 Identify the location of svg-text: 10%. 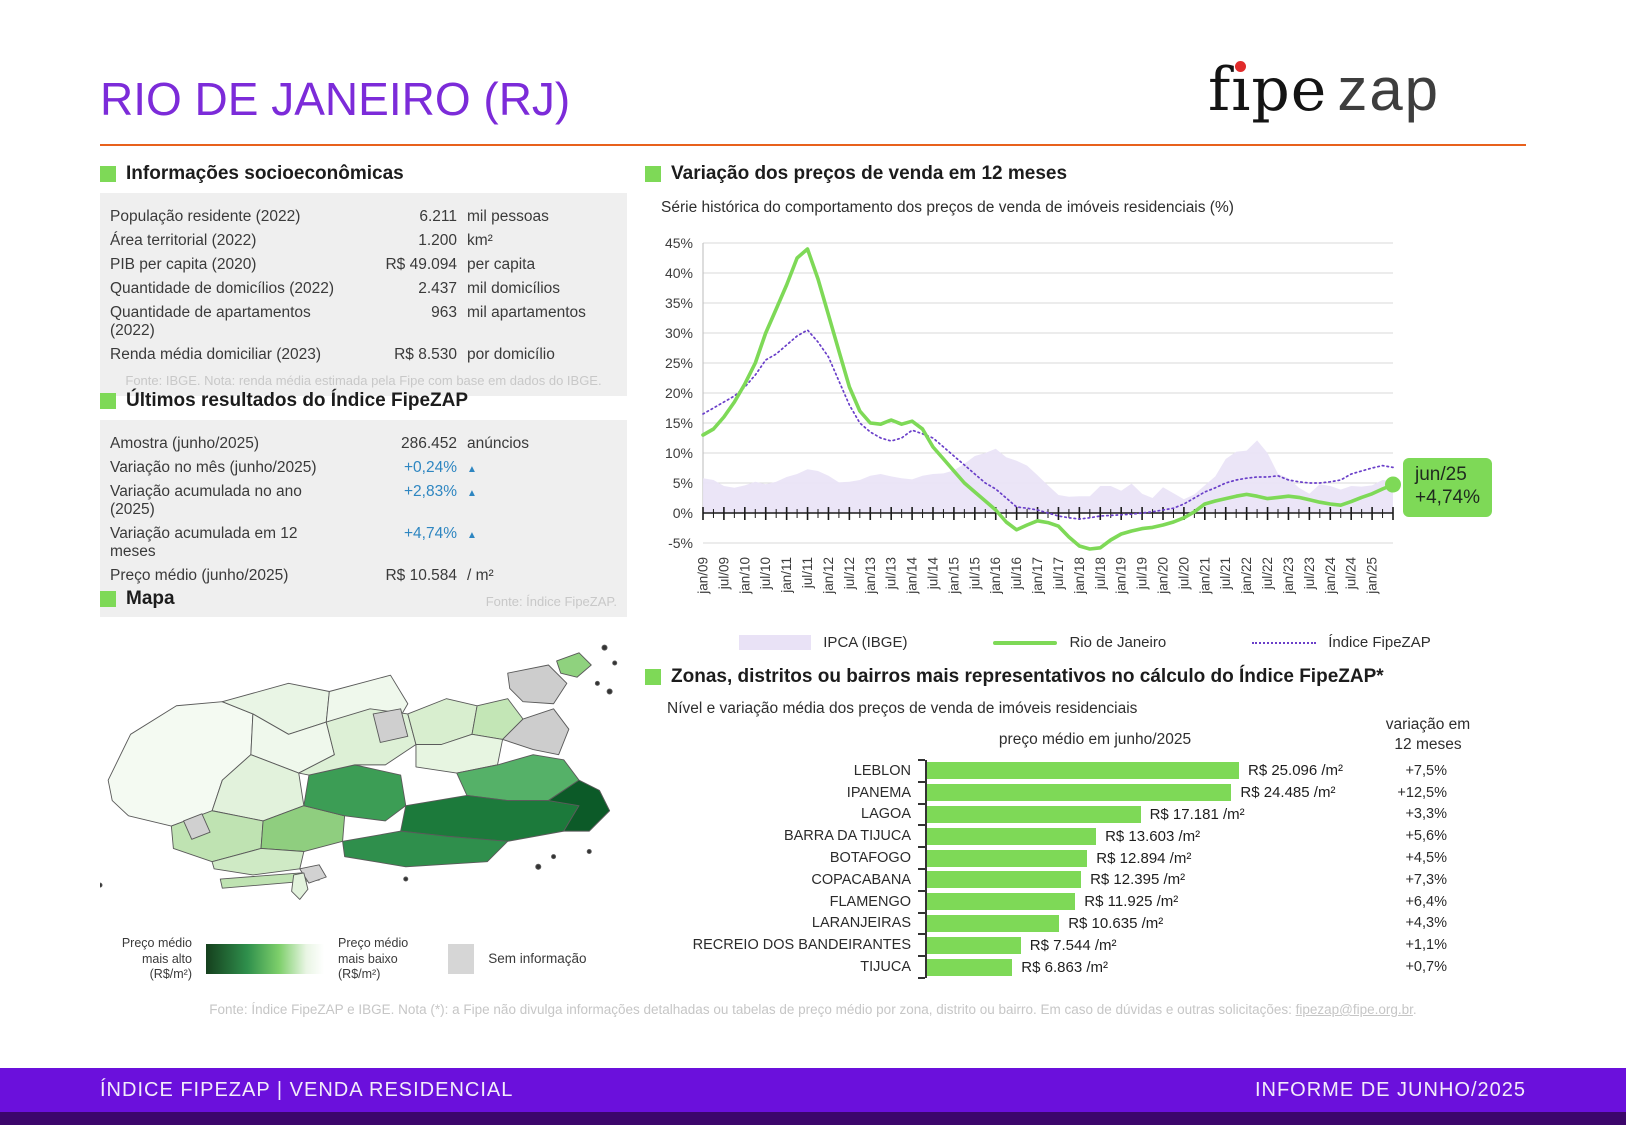
(679, 453).